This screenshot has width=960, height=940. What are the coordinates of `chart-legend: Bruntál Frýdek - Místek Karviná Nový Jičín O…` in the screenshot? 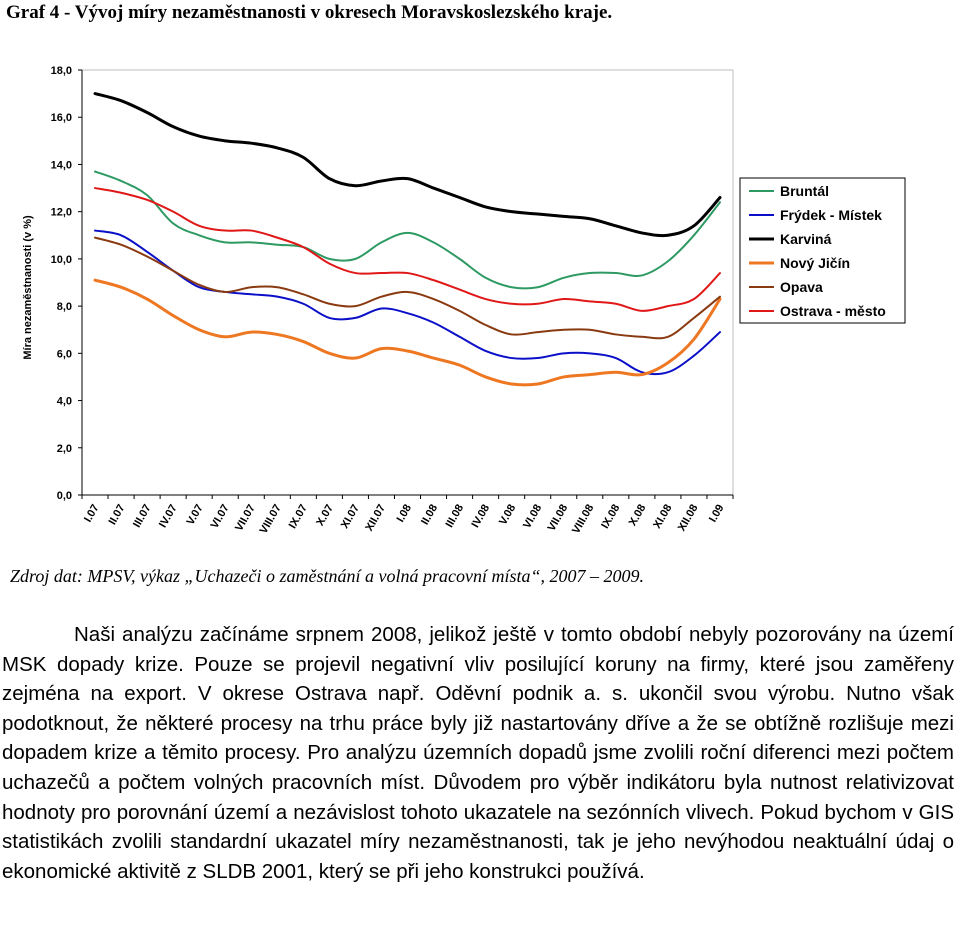 It's located at (822, 250).